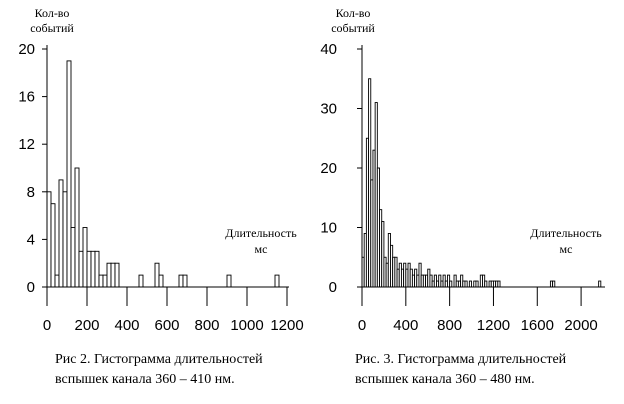 This screenshot has height=404, width=624. Describe the element at coordinates (145, 379) in the screenshot. I see `figure-caption: вспышек канала 360 – 410 нм.` at that location.